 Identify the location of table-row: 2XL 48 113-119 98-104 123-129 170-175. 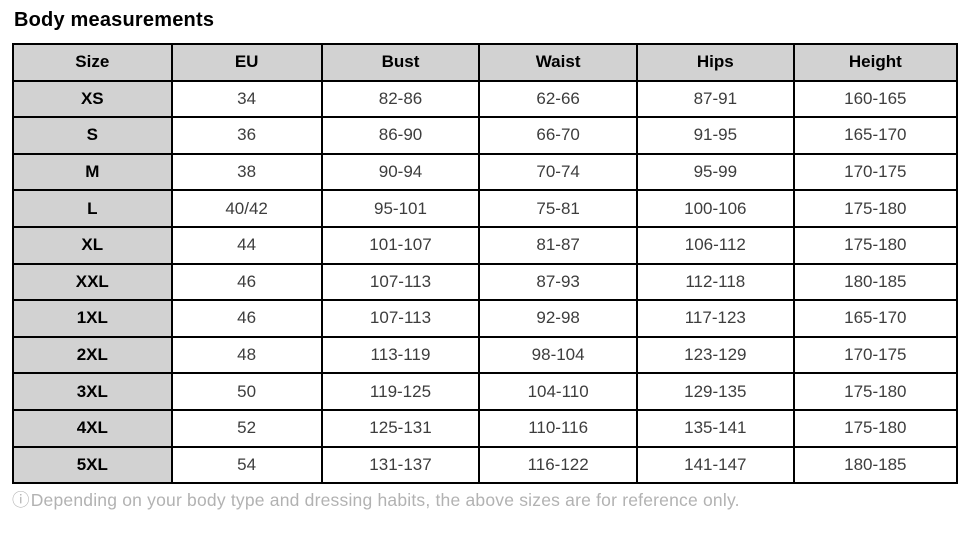
(485, 355).